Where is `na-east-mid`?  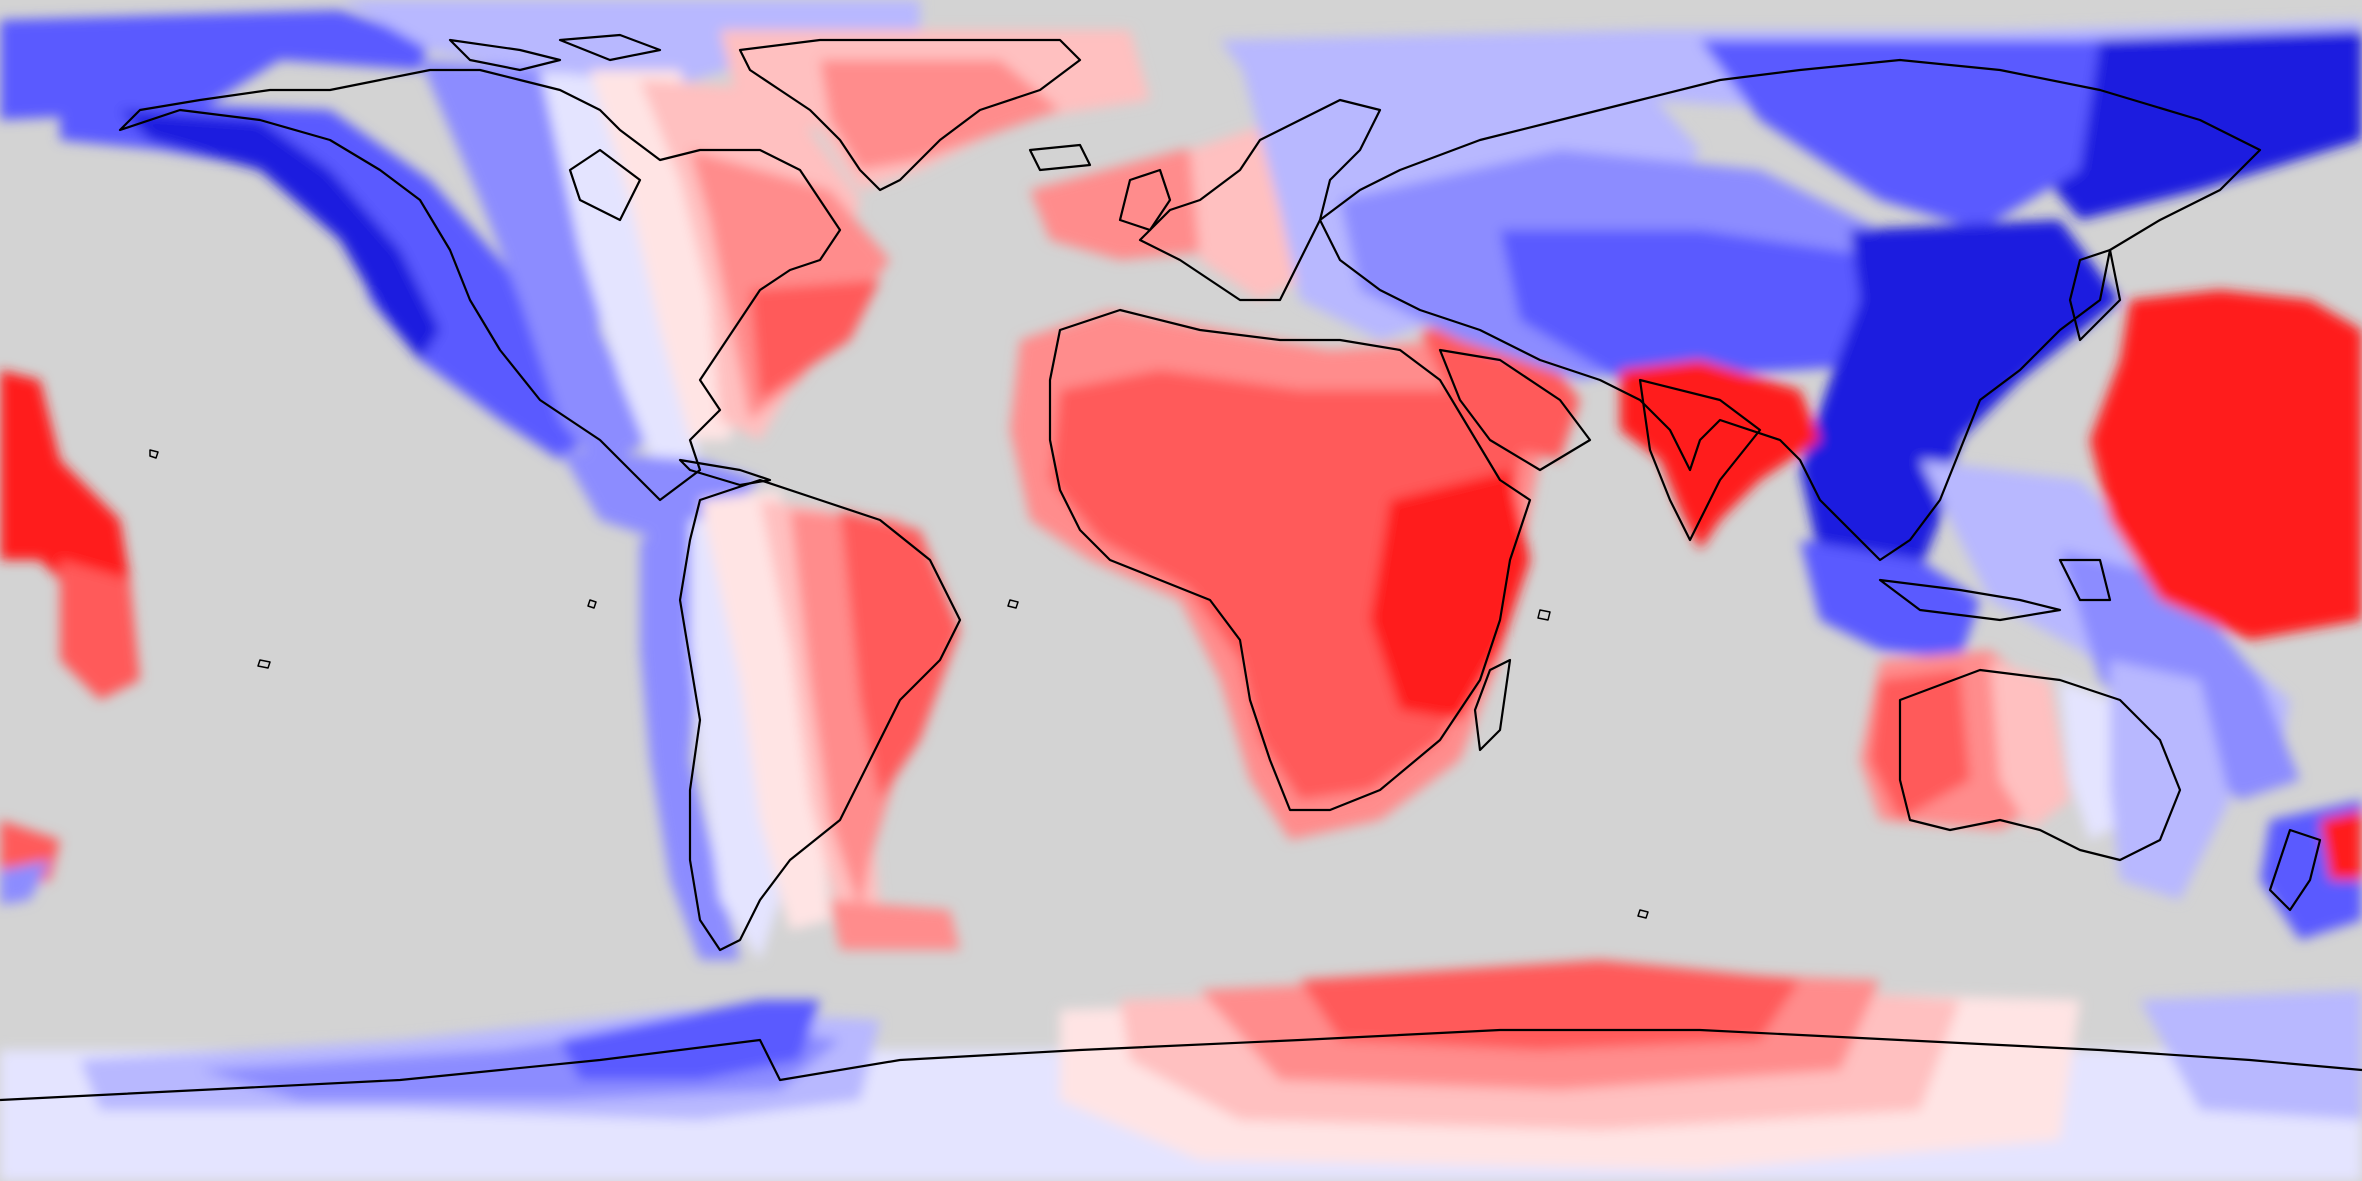 na-east-mid is located at coordinates (815, 340).